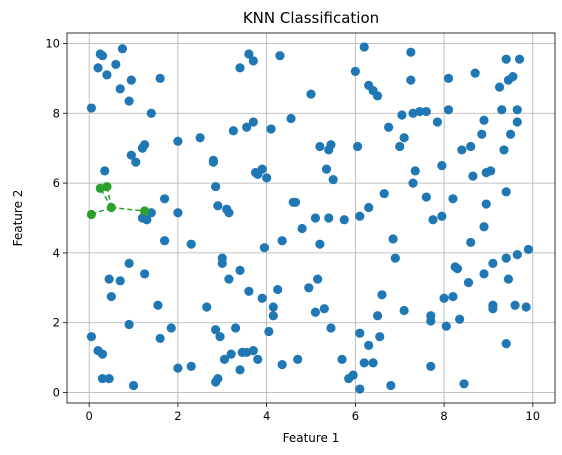 This screenshot has height=455, width=562. Describe the element at coordinates (18, 218) in the screenshot. I see `y-axis-label: Feature 2` at that location.